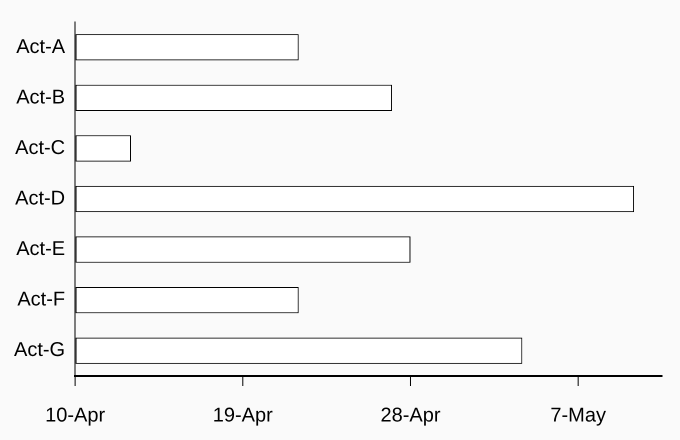 This screenshot has width=680, height=440. Describe the element at coordinates (243, 415) in the screenshot. I see `text: 19-Apr` at that location.